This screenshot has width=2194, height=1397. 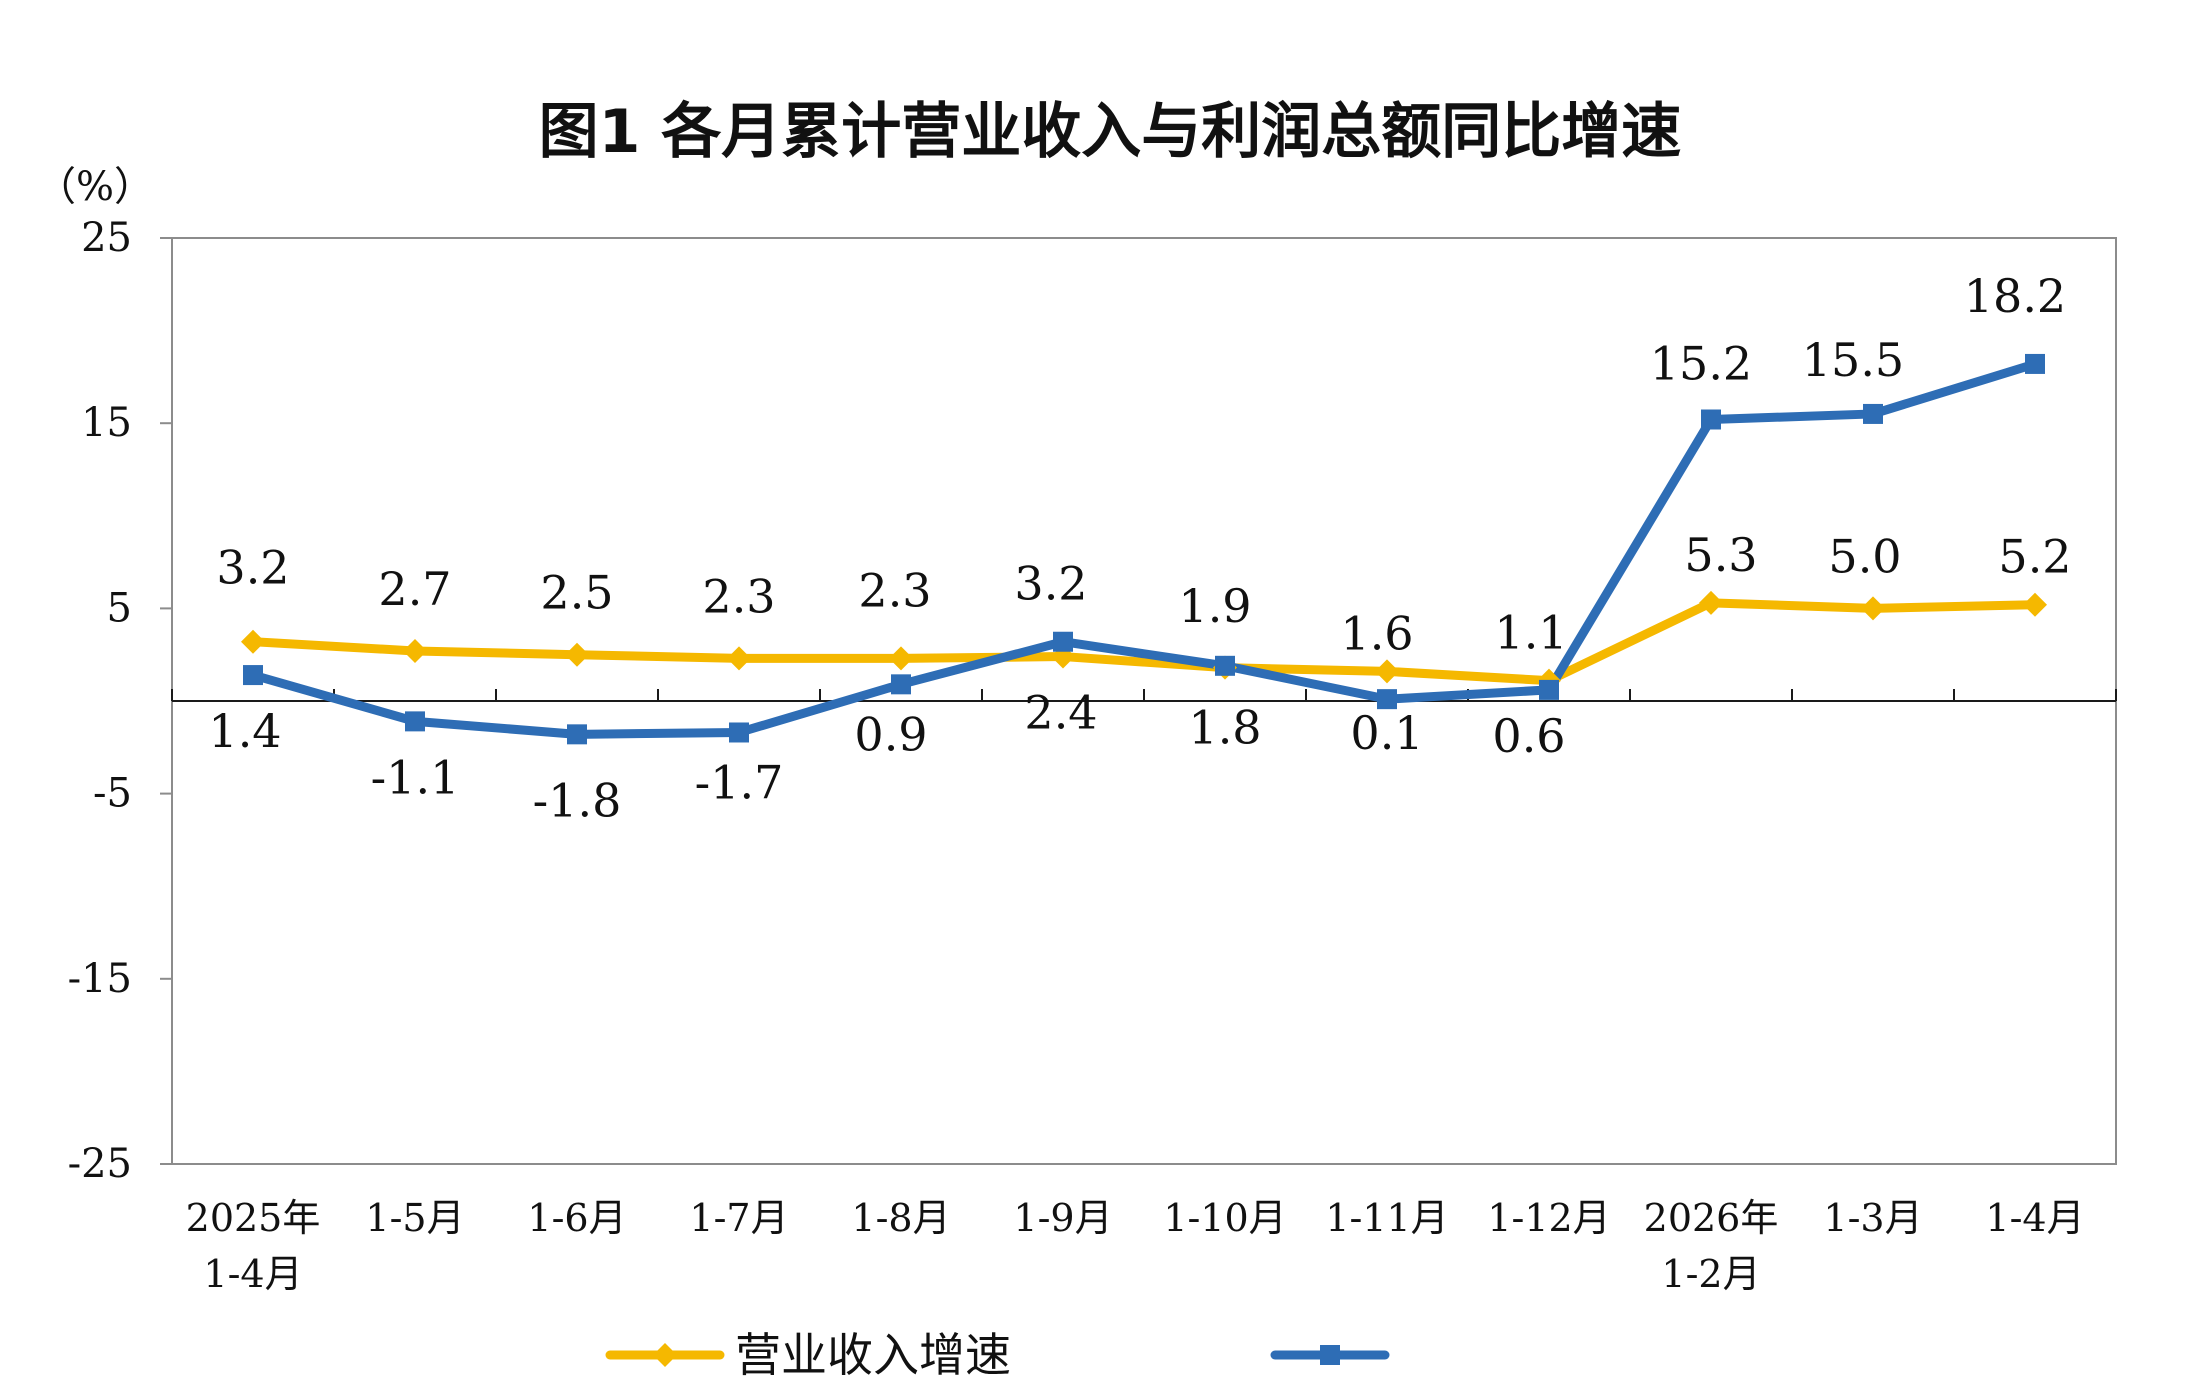 What do you see at coordinates (1548, 1218) in the screenshot?
I see `x-tick-label: 1-12月` at bounding box center [1548, 1218].